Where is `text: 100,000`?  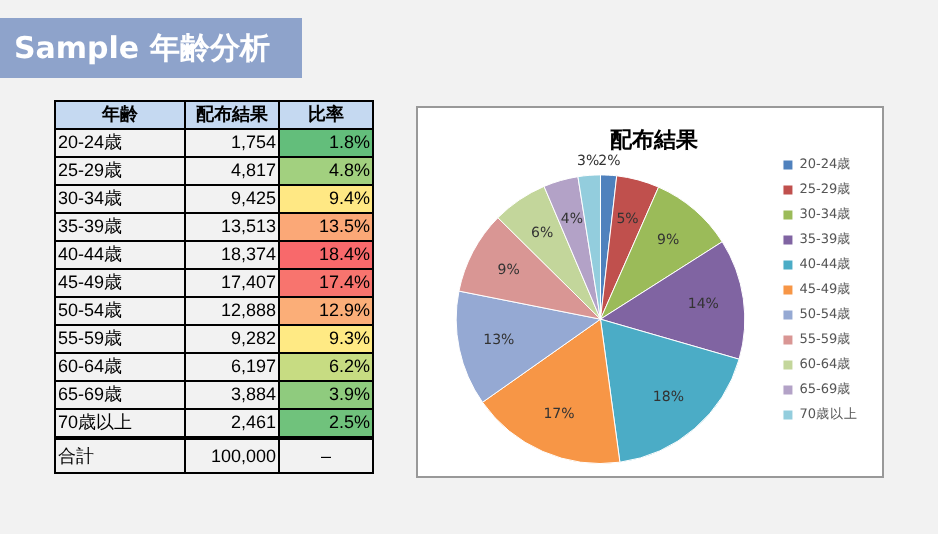
text: 100,000 is located at coordinates (232, 455).